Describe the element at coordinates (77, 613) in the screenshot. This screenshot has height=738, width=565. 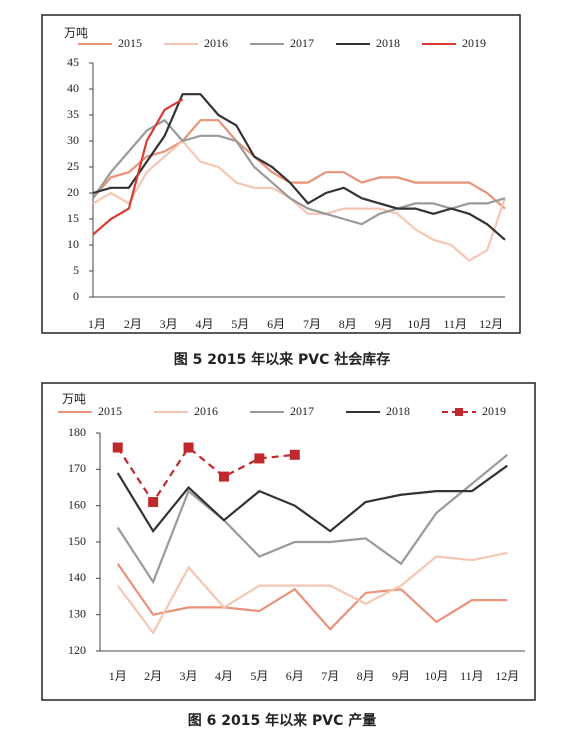
I see `y-tick-label: 130` at that location.